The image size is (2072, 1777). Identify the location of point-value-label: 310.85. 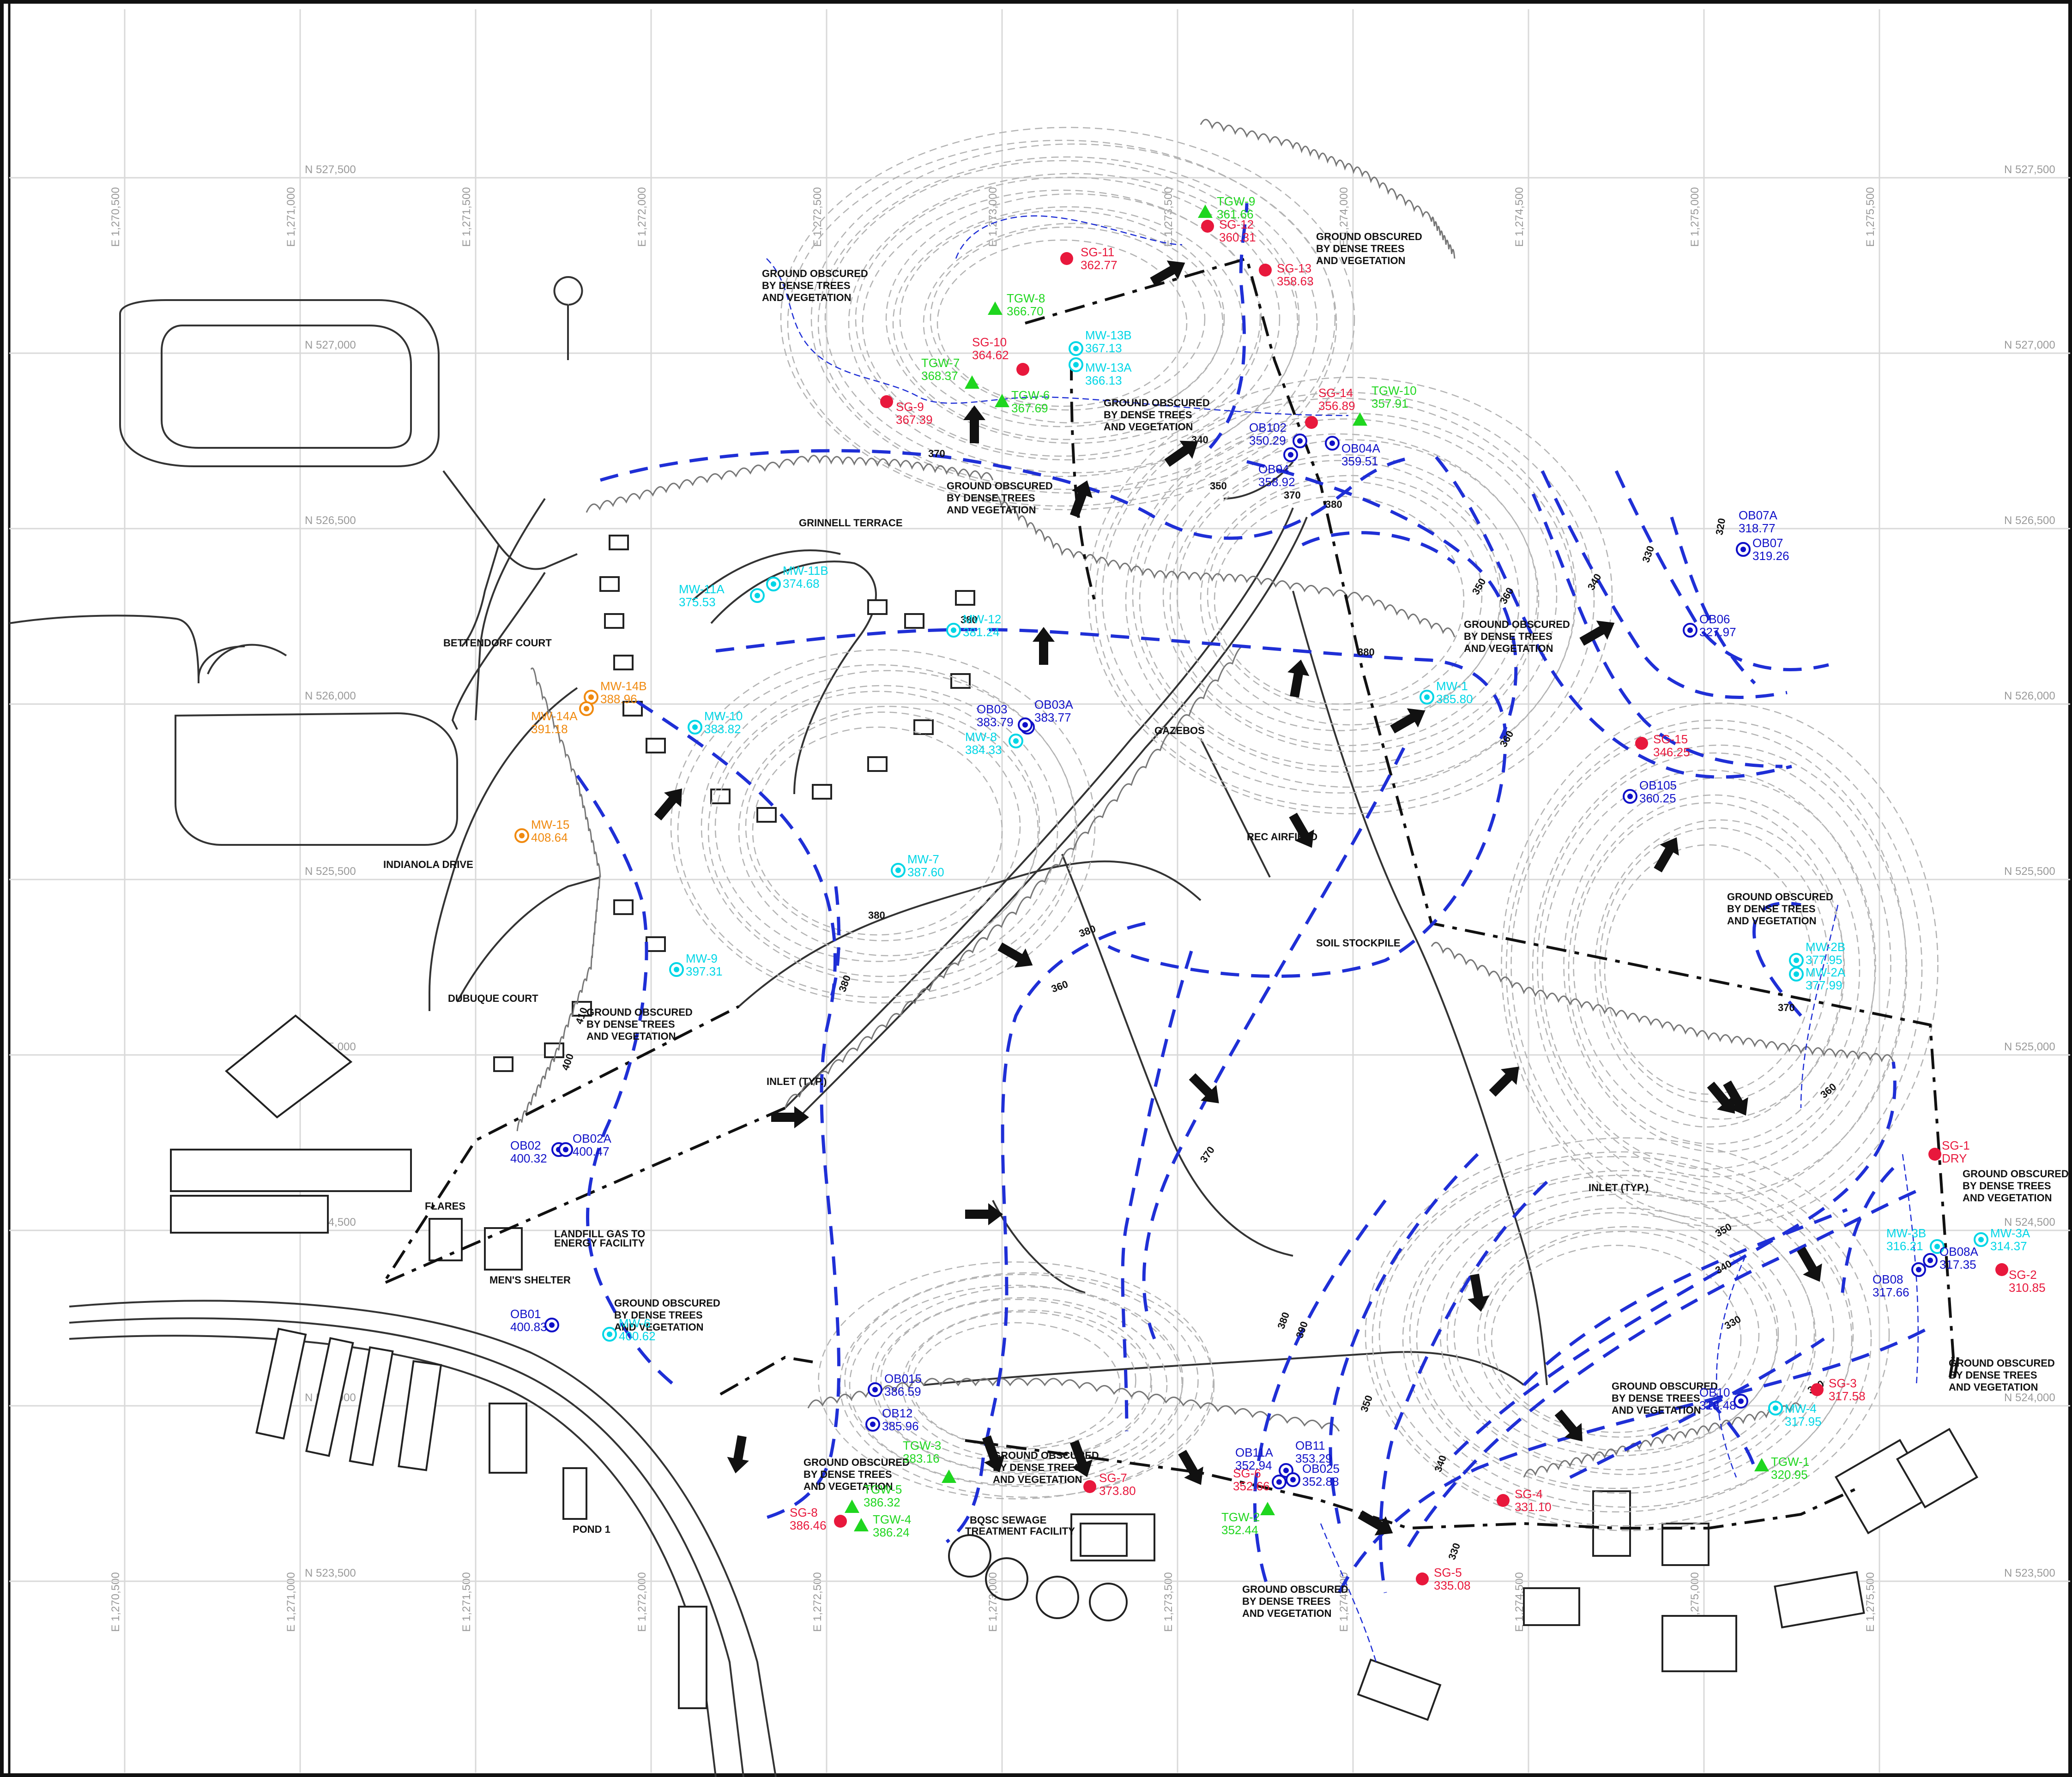
(2027, 1288).